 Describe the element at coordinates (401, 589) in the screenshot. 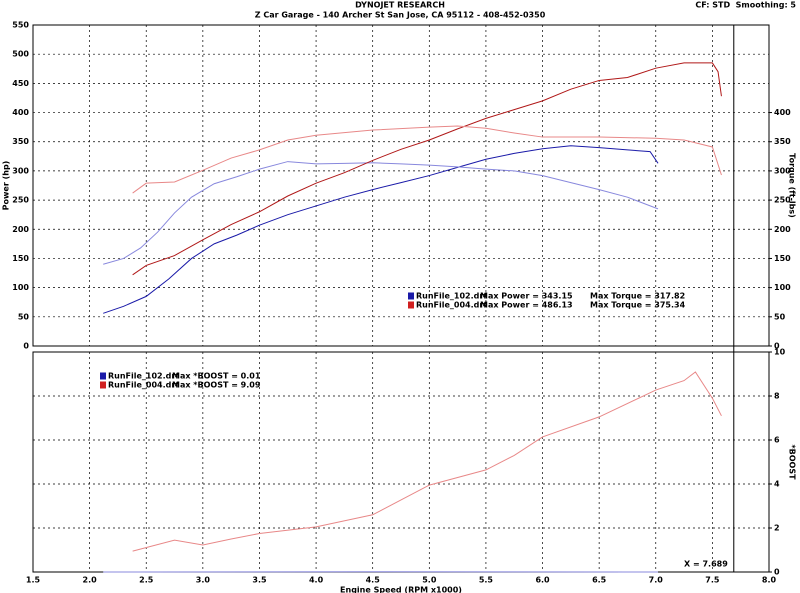

I see `x-axis-label: Engine Speed (RPM x1000)` at that location.